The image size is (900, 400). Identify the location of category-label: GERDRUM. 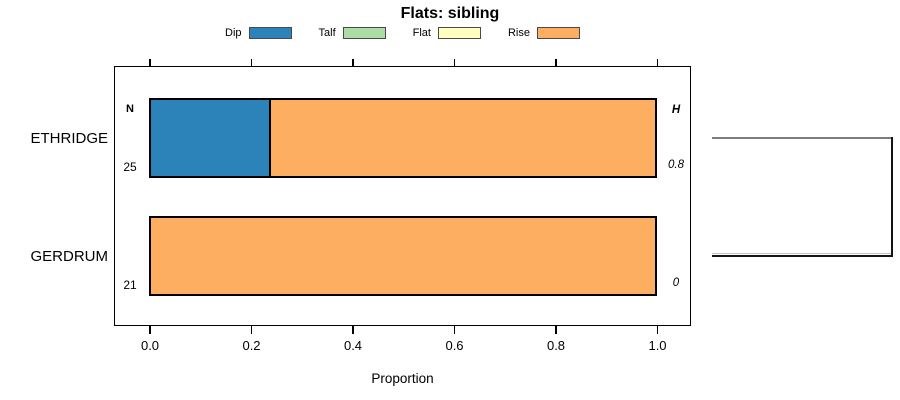
(69, 256).